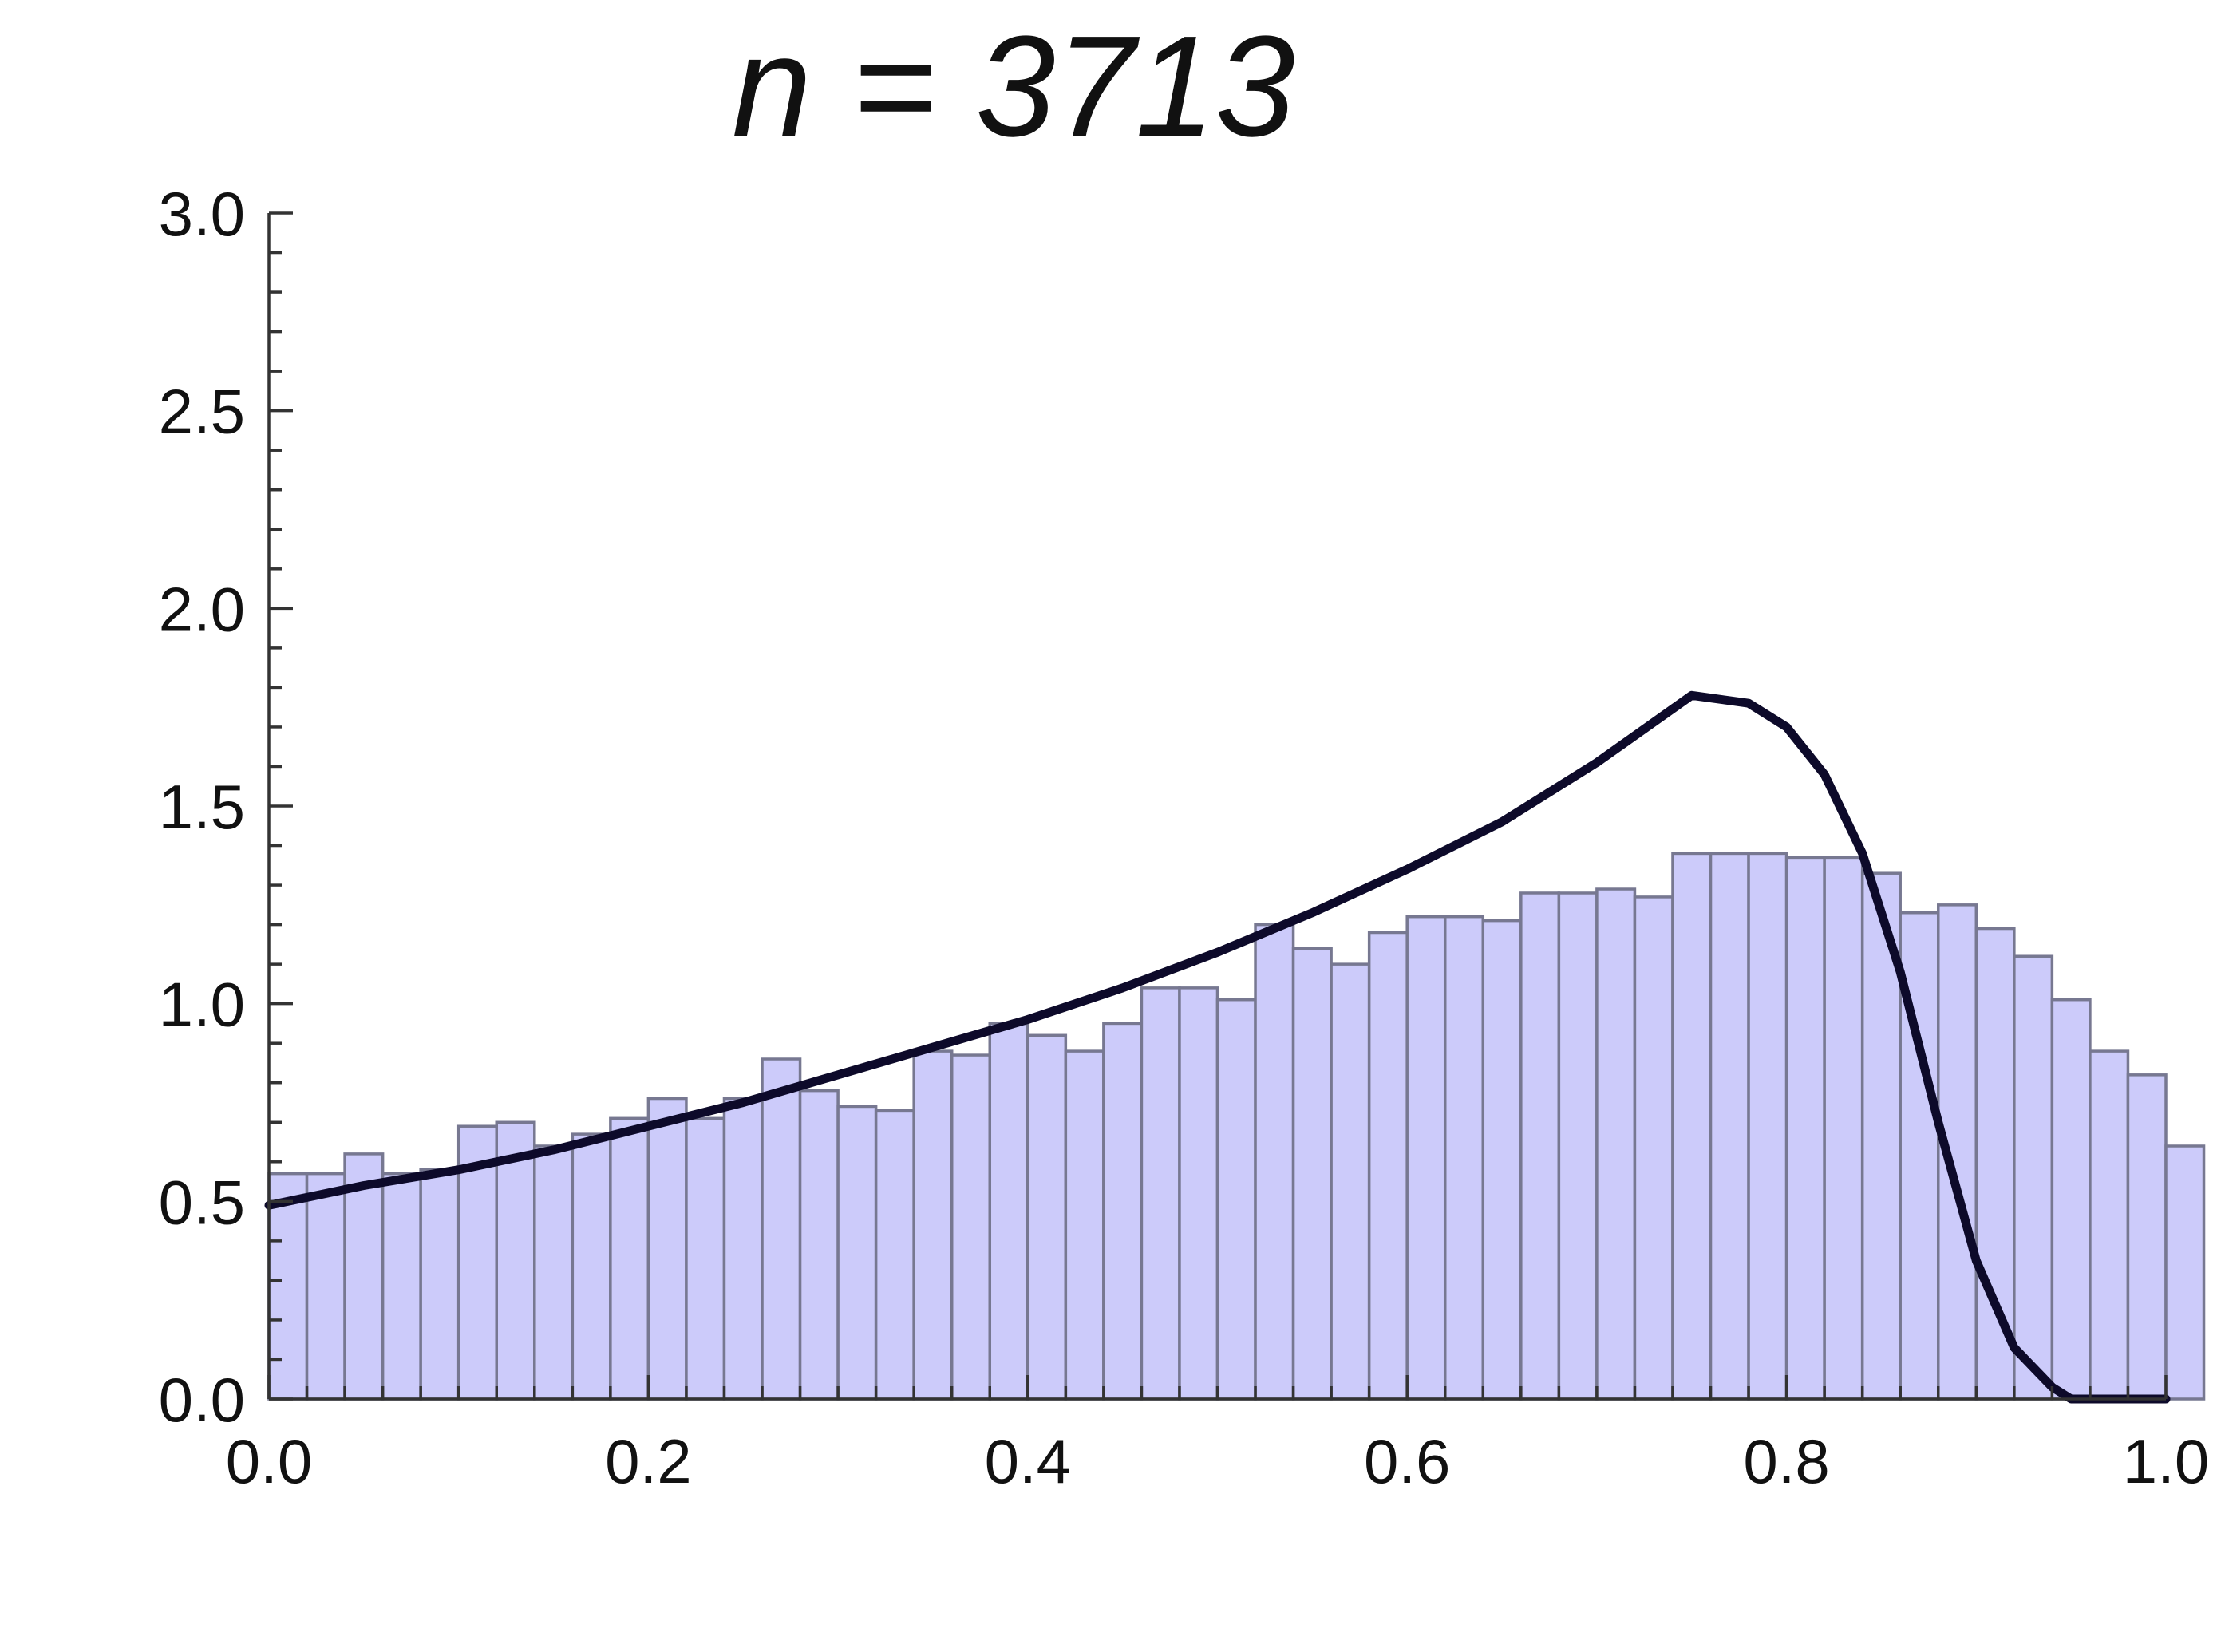  What do you see at coordinates (648, 1461) in the screenshot?
I see `x-tick-label: 0.2` at bounding box center [648, 1461].